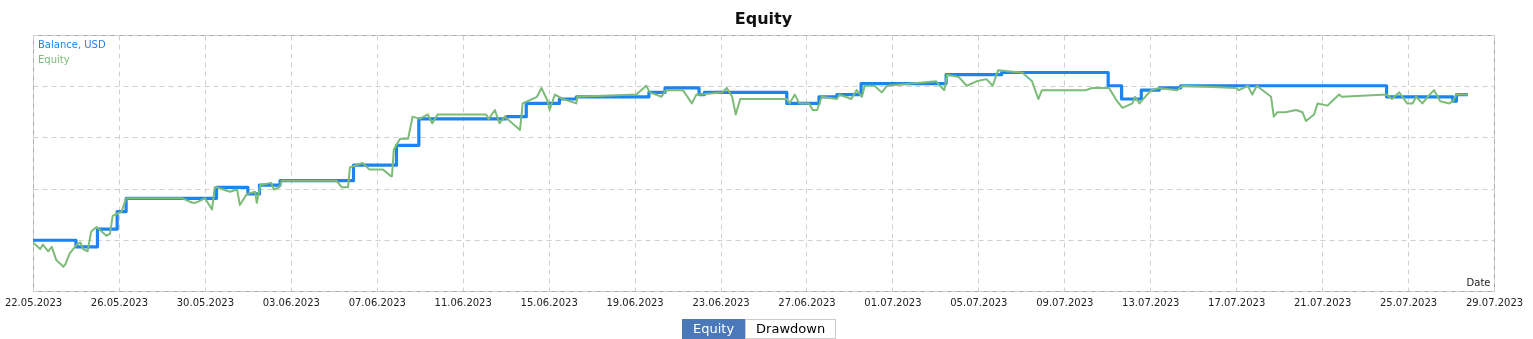 The width and height of the screenshot is (1533, 339). What do you see at coordinates (1151, 302) in the screenshot?
I see `x-tick-label: 13.07.2023` at bounding box center [1151, 302].